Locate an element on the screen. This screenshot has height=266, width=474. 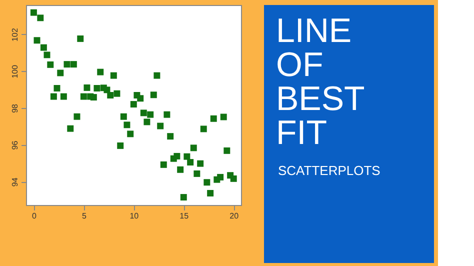
x-tick-label: 5 is located at coordinates (84, 216).